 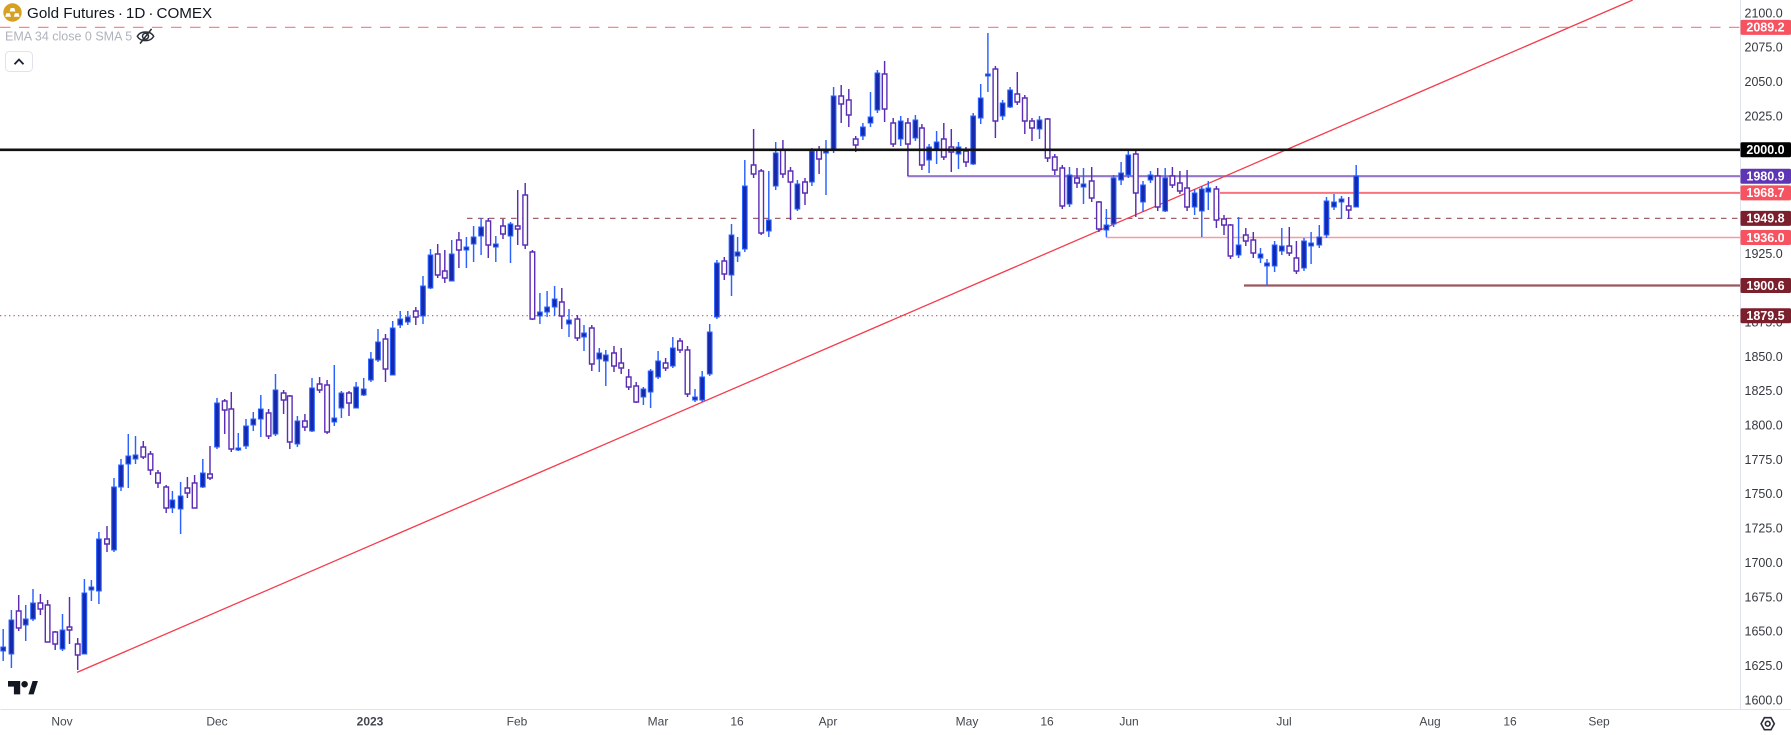 I want to click on svg-text: 1925.0, so click(x=1764, y=254).